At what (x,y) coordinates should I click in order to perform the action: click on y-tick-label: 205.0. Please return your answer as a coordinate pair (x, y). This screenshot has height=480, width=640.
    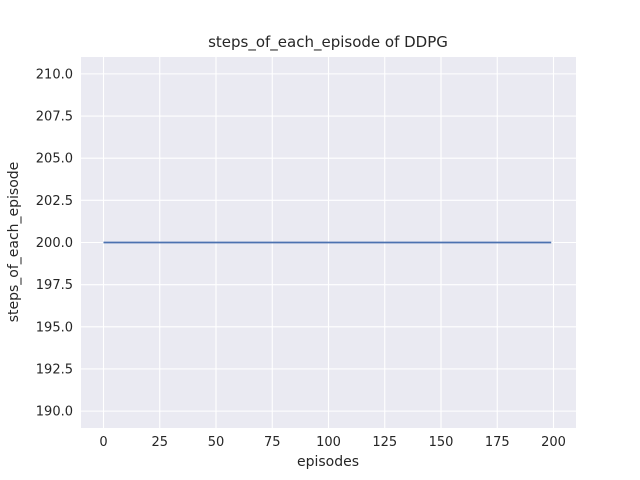
    Looking at the image, I should click on (54, 159).